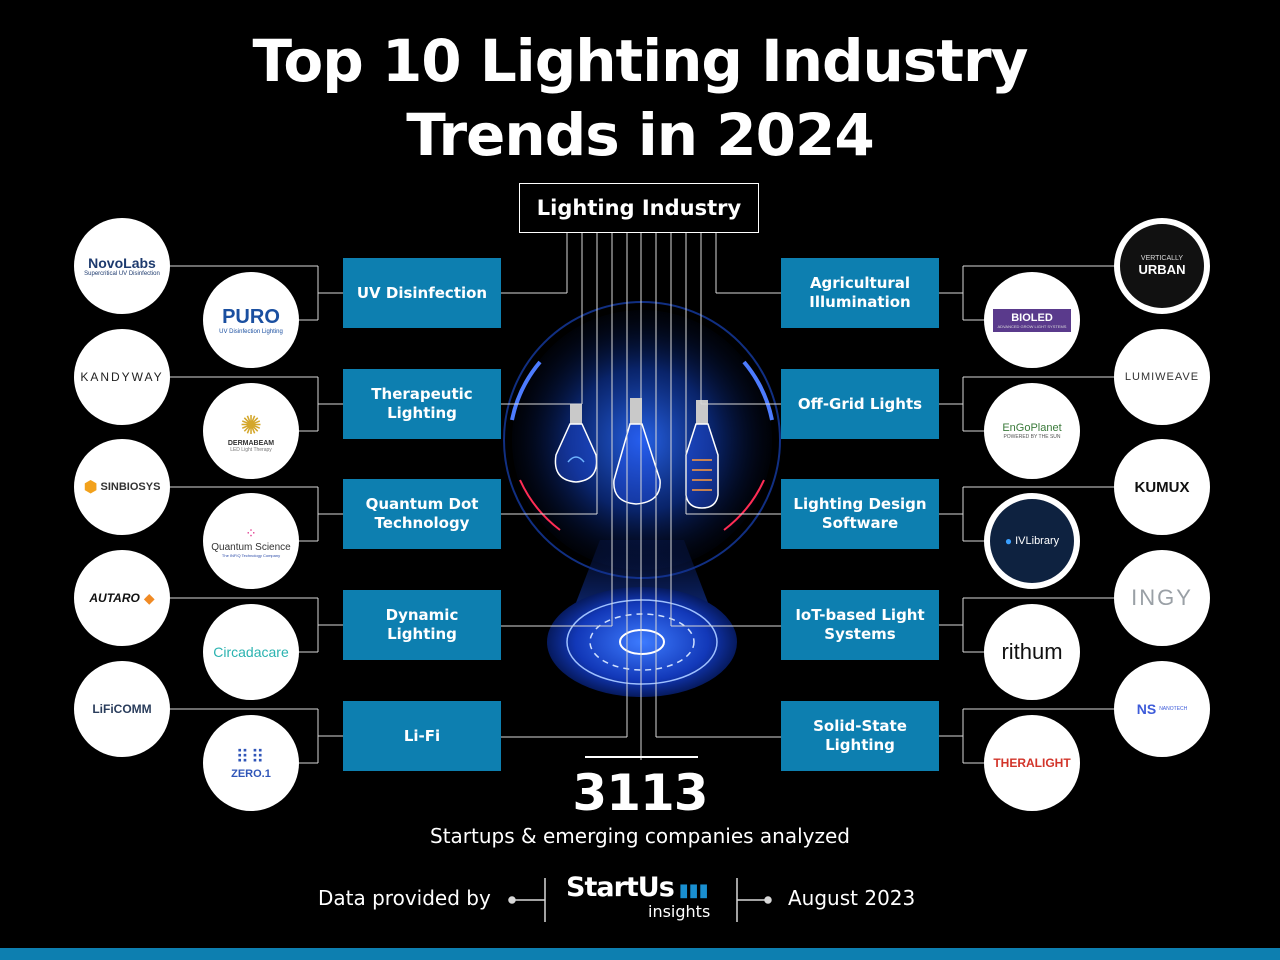 This screenshot has width=1280, height=960. What do you see at coordinates (640, 793) in the screenshot?
I see `companies-count: 3113` at bounding box center [640, 793].